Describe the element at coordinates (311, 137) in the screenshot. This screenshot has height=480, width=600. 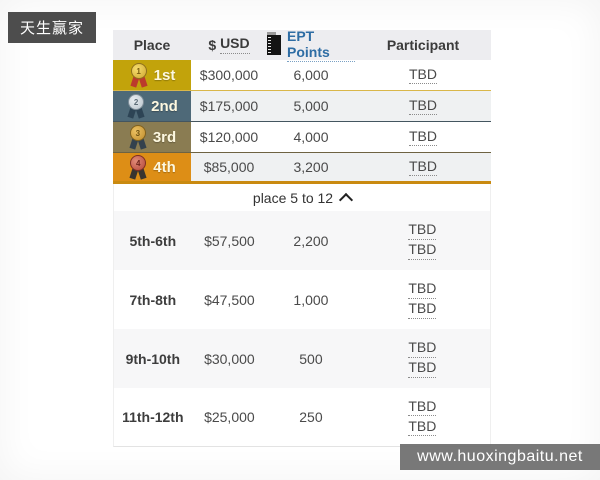
I see `points-value: 4,000` at that location.